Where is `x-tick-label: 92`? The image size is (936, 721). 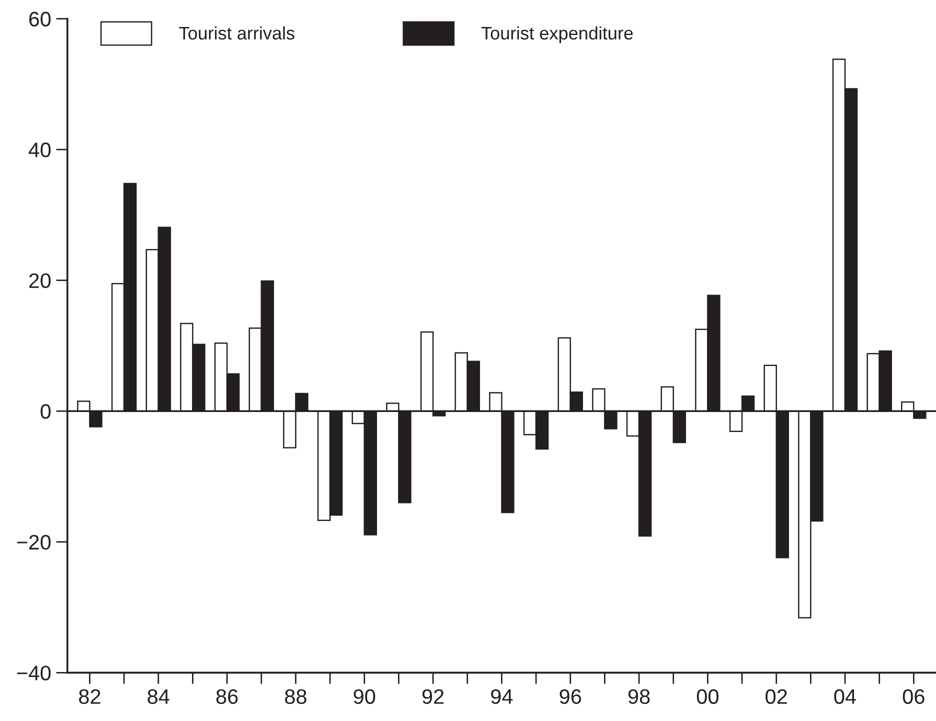
x-tick-label: 92 is located at coordinates (433, 696).